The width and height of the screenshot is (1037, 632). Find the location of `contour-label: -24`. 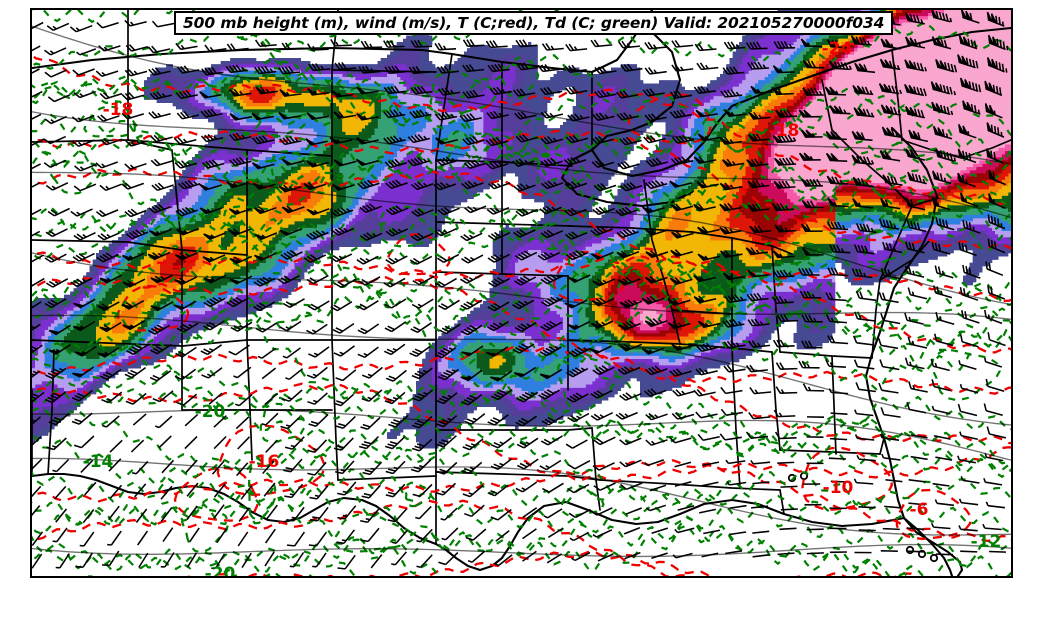

contour-label: -24 is located at coordinates (837, 49).